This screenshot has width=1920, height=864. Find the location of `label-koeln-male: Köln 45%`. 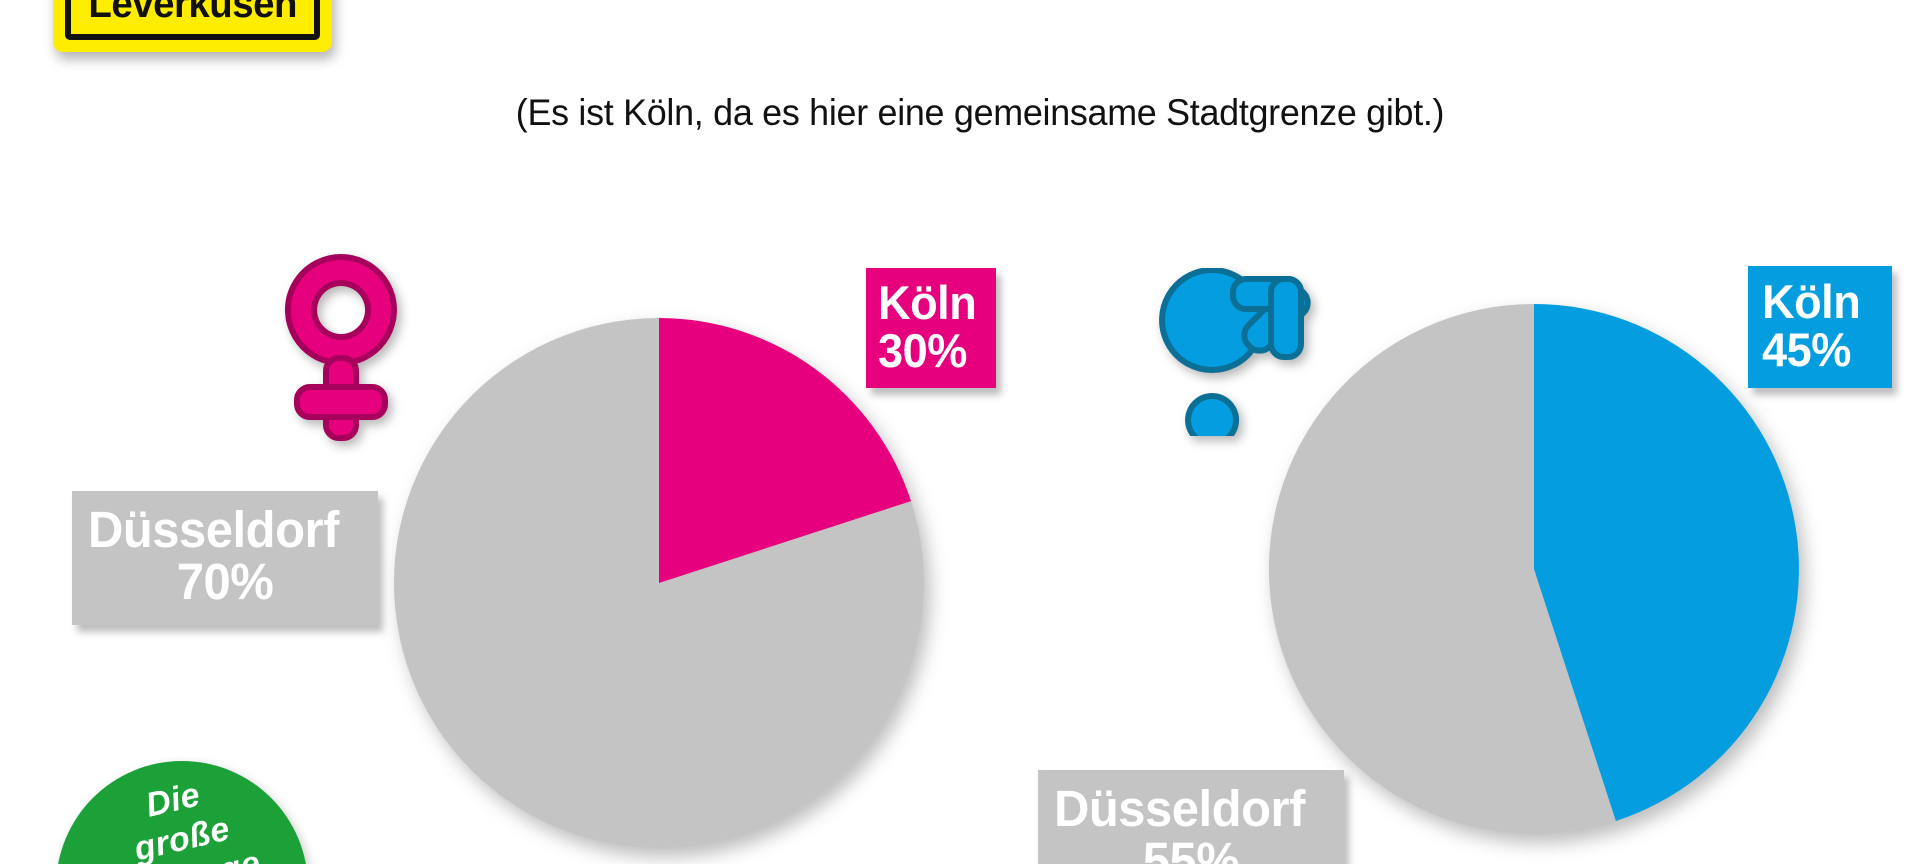

label-koeln-male: Köln 45% is located at coordinates (1820, 327).